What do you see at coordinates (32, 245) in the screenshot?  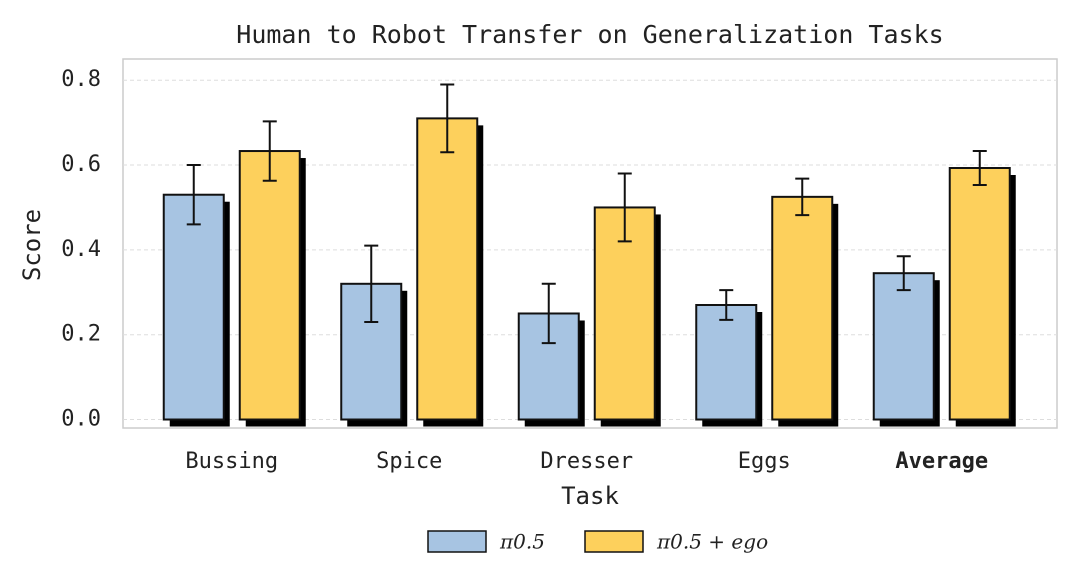 I see `y-axis-label: Score` at bounding box center [32, 245].